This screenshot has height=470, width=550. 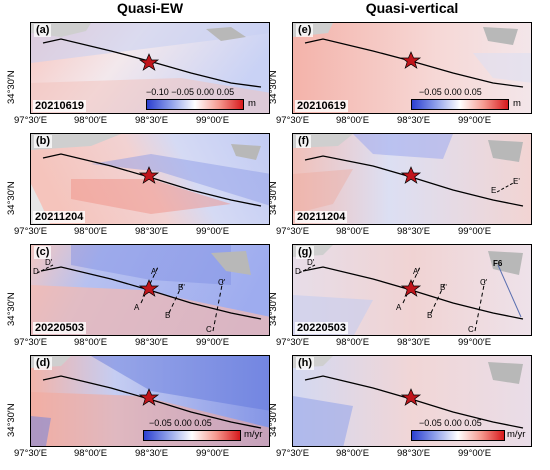 I want to click on panel-b: (b) 20211204, so click(x=150, y=179).